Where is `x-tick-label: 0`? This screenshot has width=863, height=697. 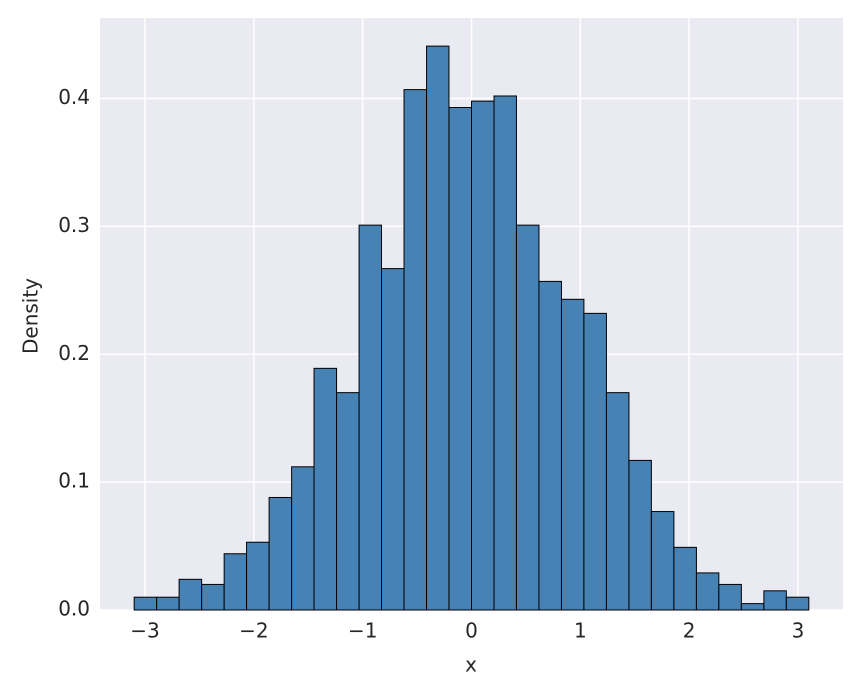
x-tick-label: 0 is located at coordinates (471, 631).